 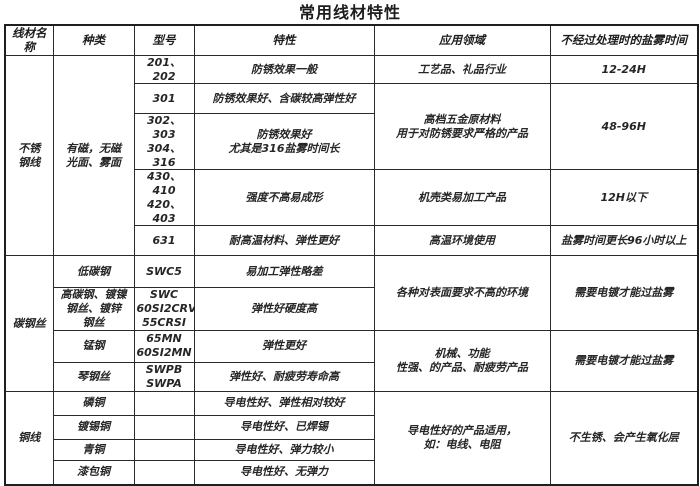 I want to click on header-row: 线材名称 种类 型号 特性 应用领域 不经过处理时的盐雾时间, so click(x=351, y=40).